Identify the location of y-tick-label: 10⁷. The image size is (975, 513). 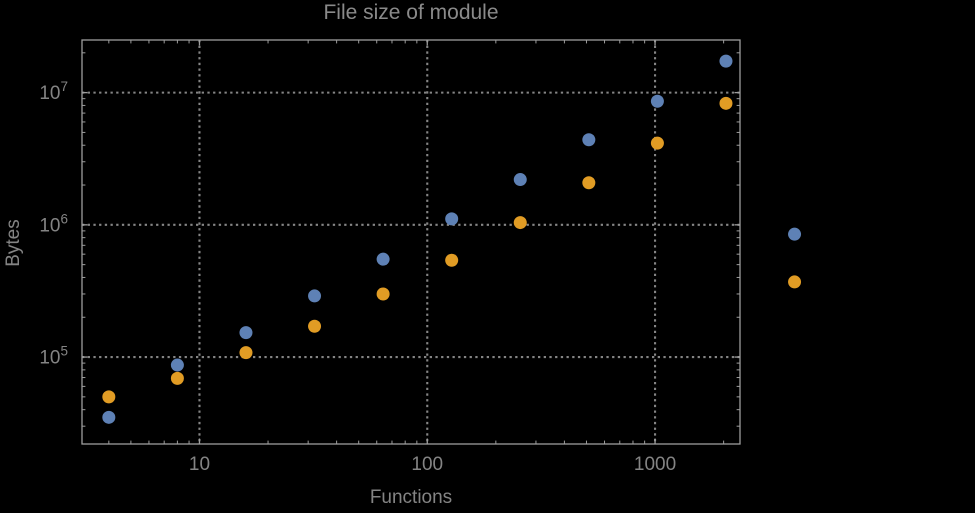
(53, 91).